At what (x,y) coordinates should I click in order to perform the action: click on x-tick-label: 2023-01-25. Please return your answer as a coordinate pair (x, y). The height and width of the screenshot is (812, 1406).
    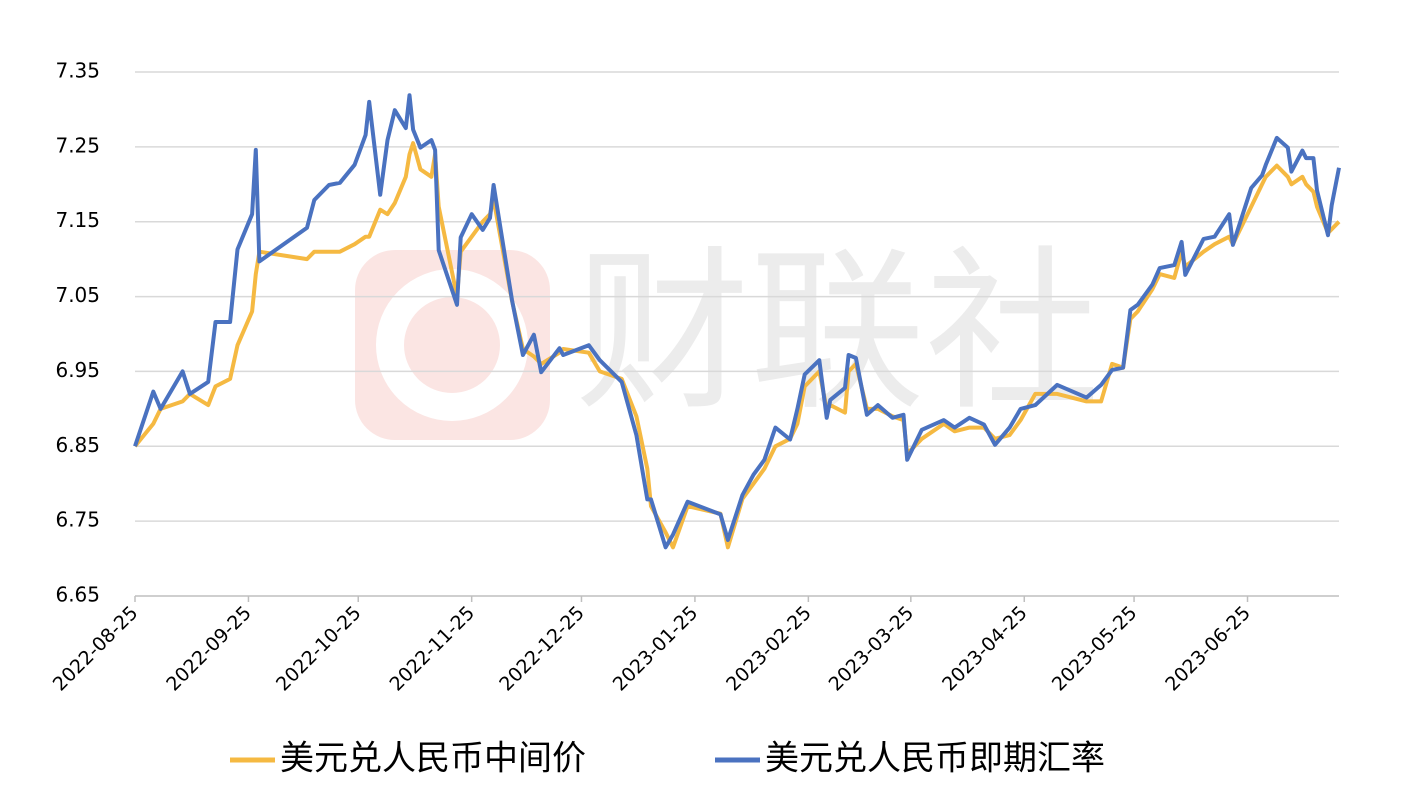
    Looking at the image, I should click on (656, 649).